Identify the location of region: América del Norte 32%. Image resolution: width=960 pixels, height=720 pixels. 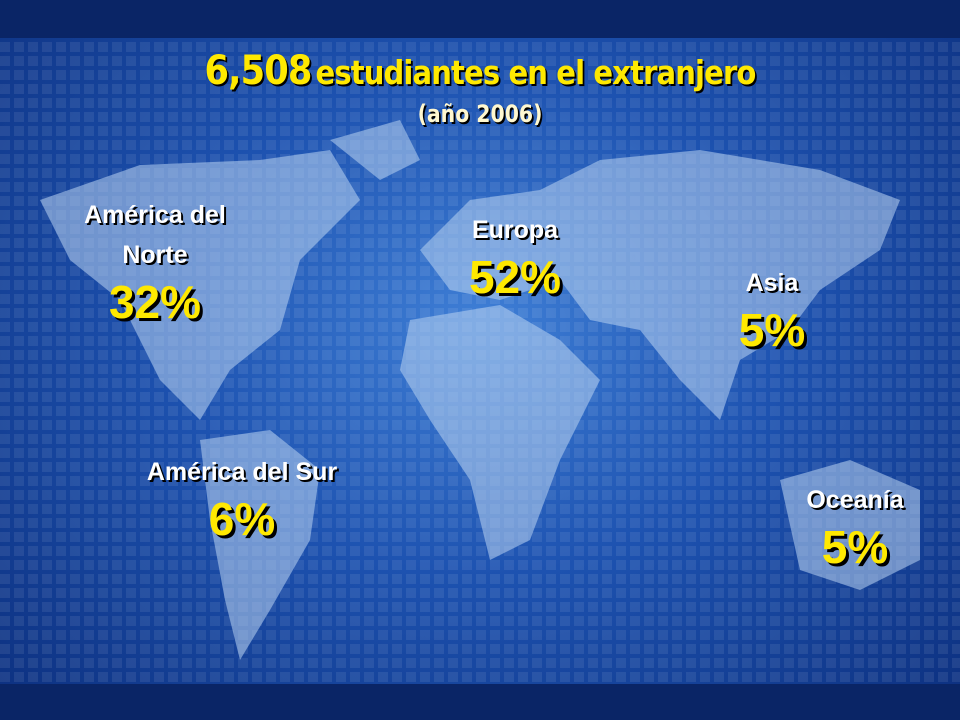
(155, 262).